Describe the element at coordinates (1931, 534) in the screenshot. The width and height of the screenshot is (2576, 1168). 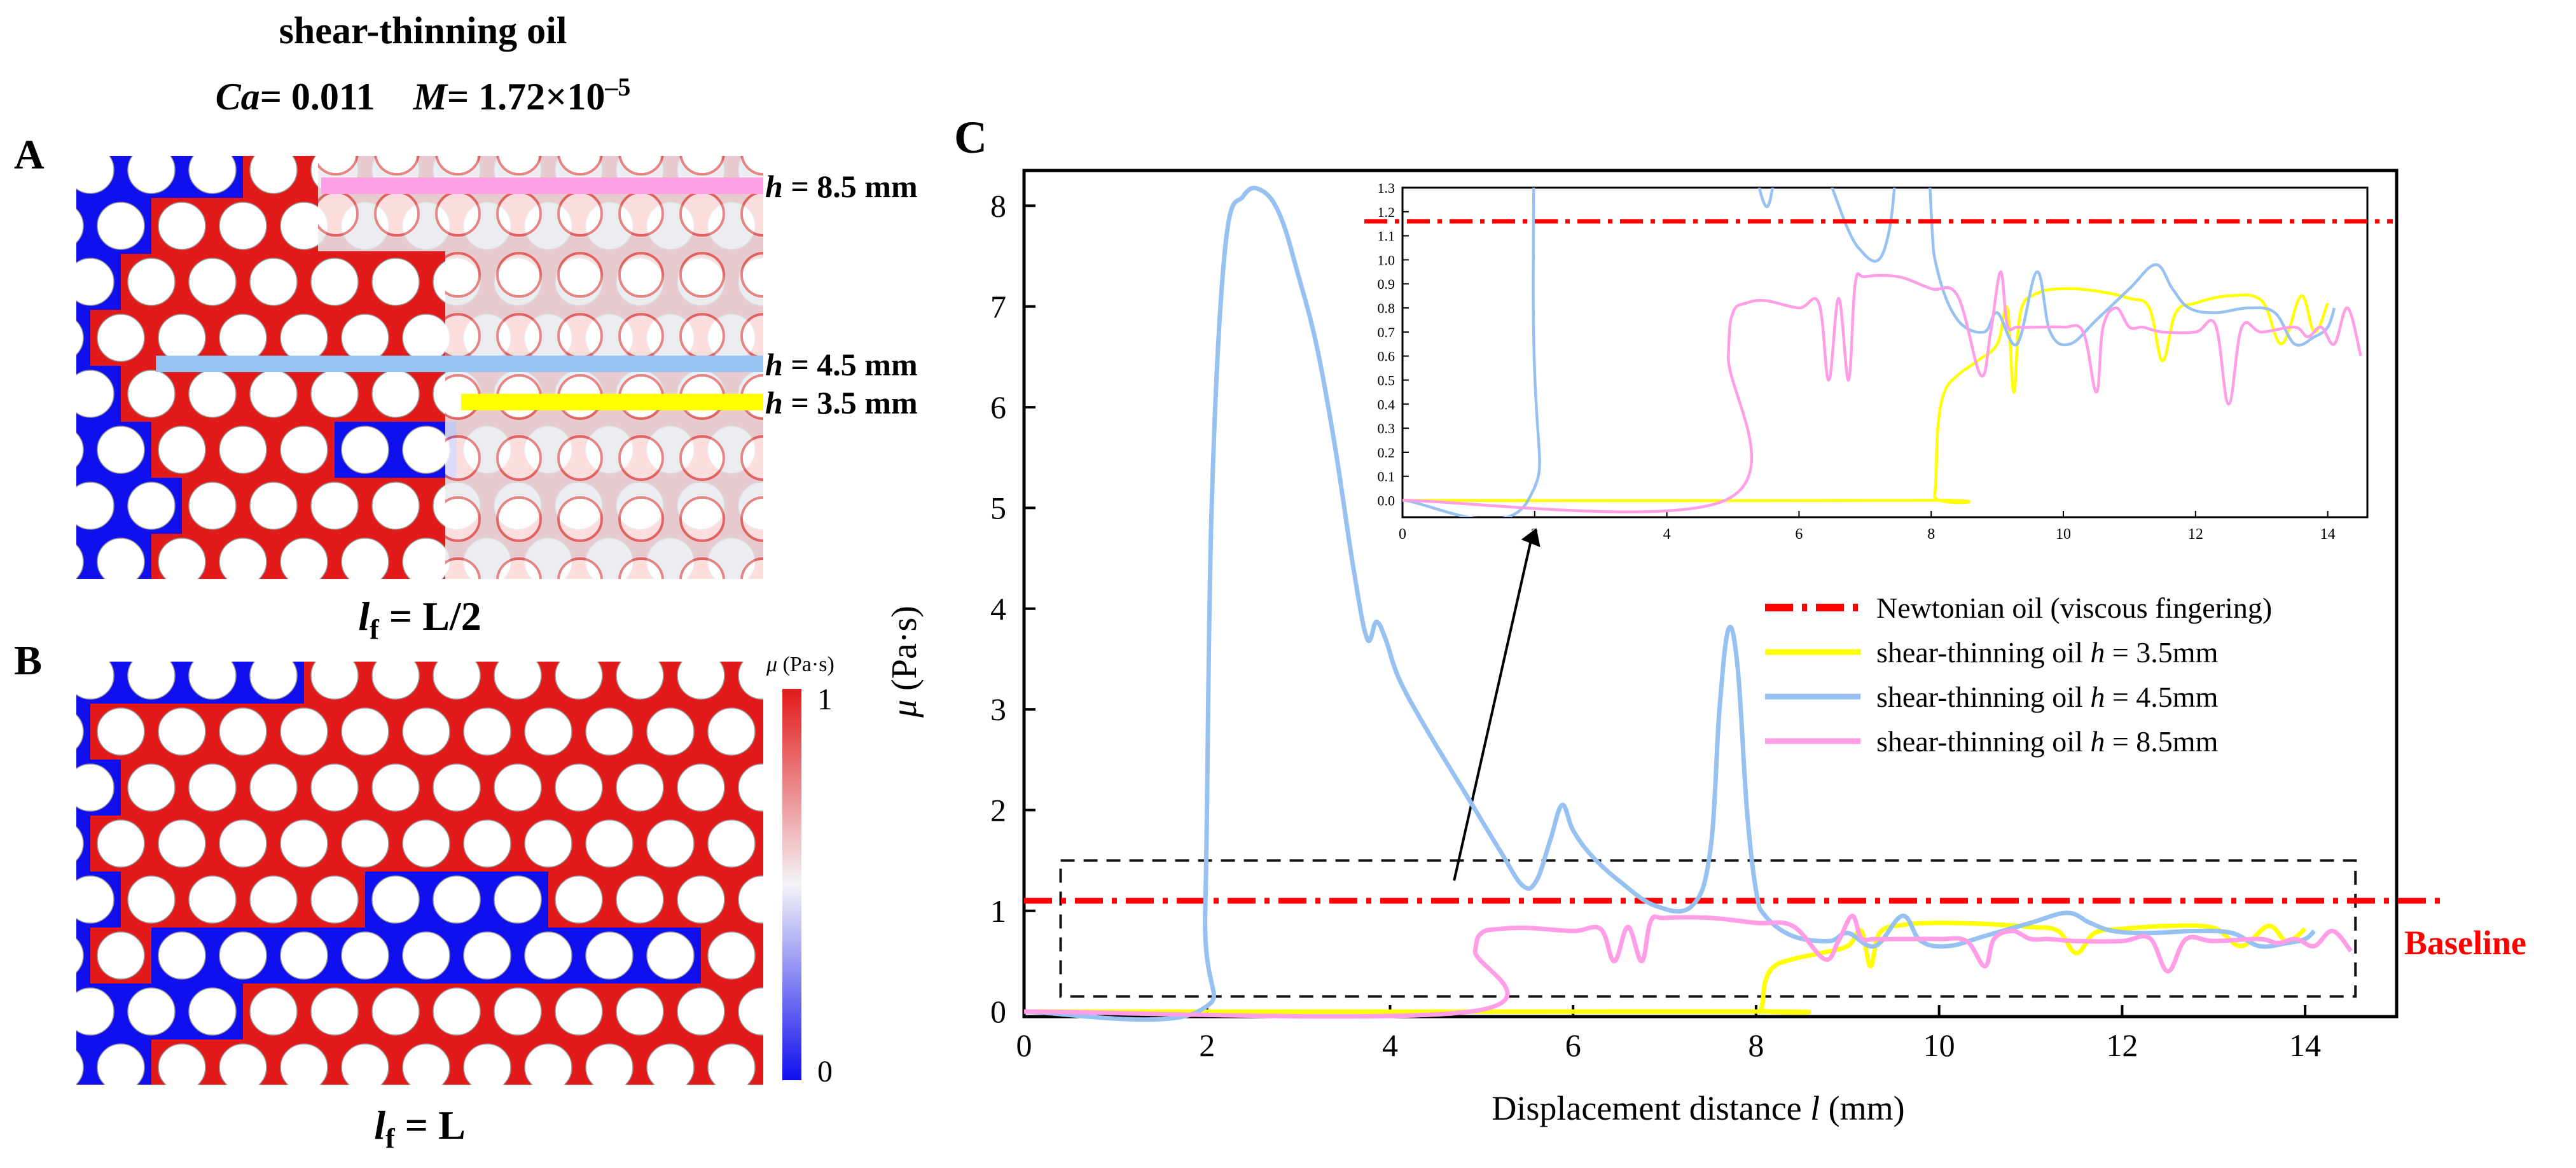
I see `inset-x-tick-label: 8` at that location.